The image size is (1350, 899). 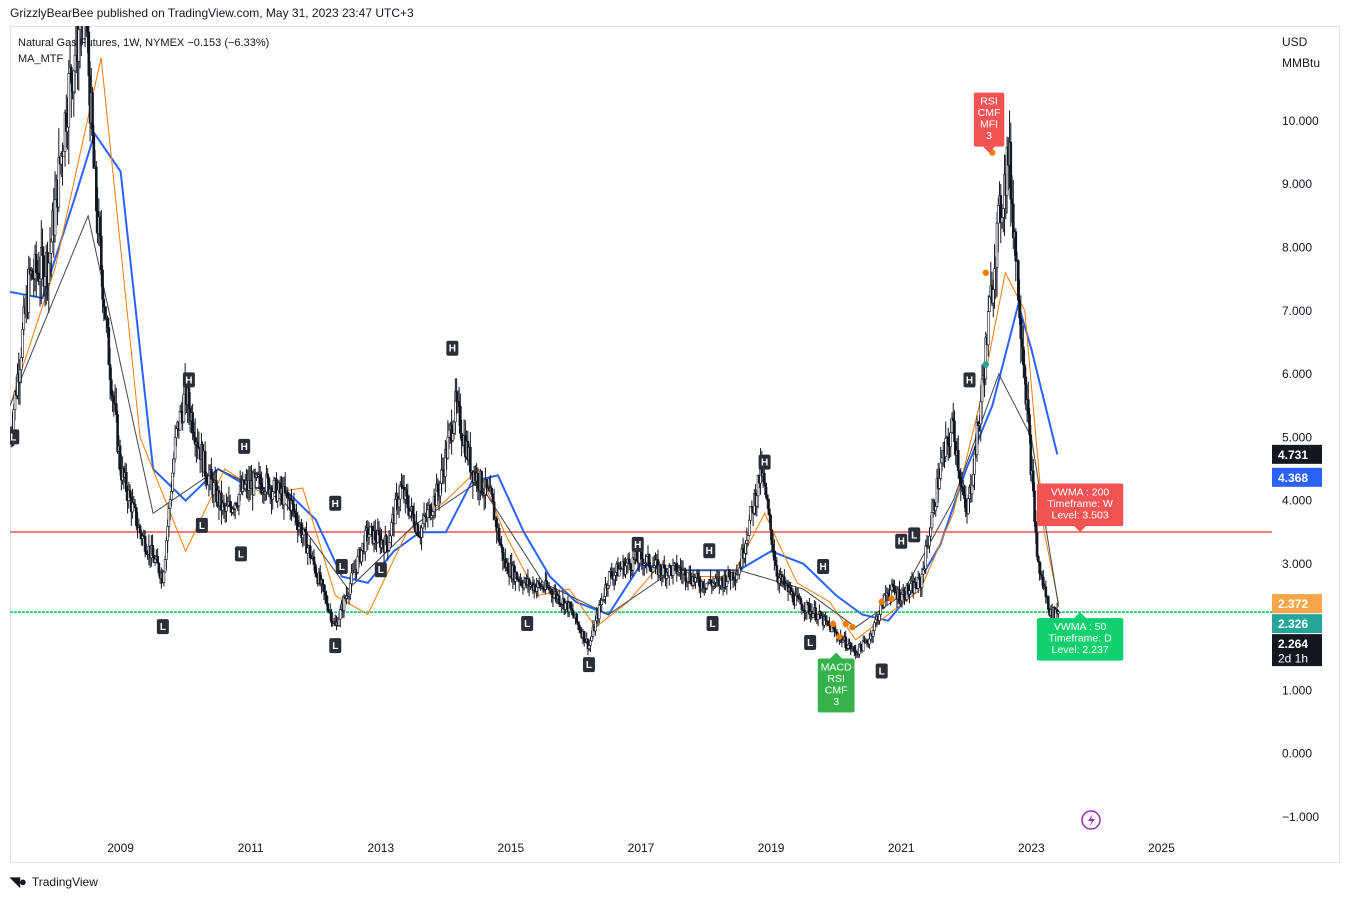 I want to click on callout-text: Timeframe: W, so click(x=1080, y=504).